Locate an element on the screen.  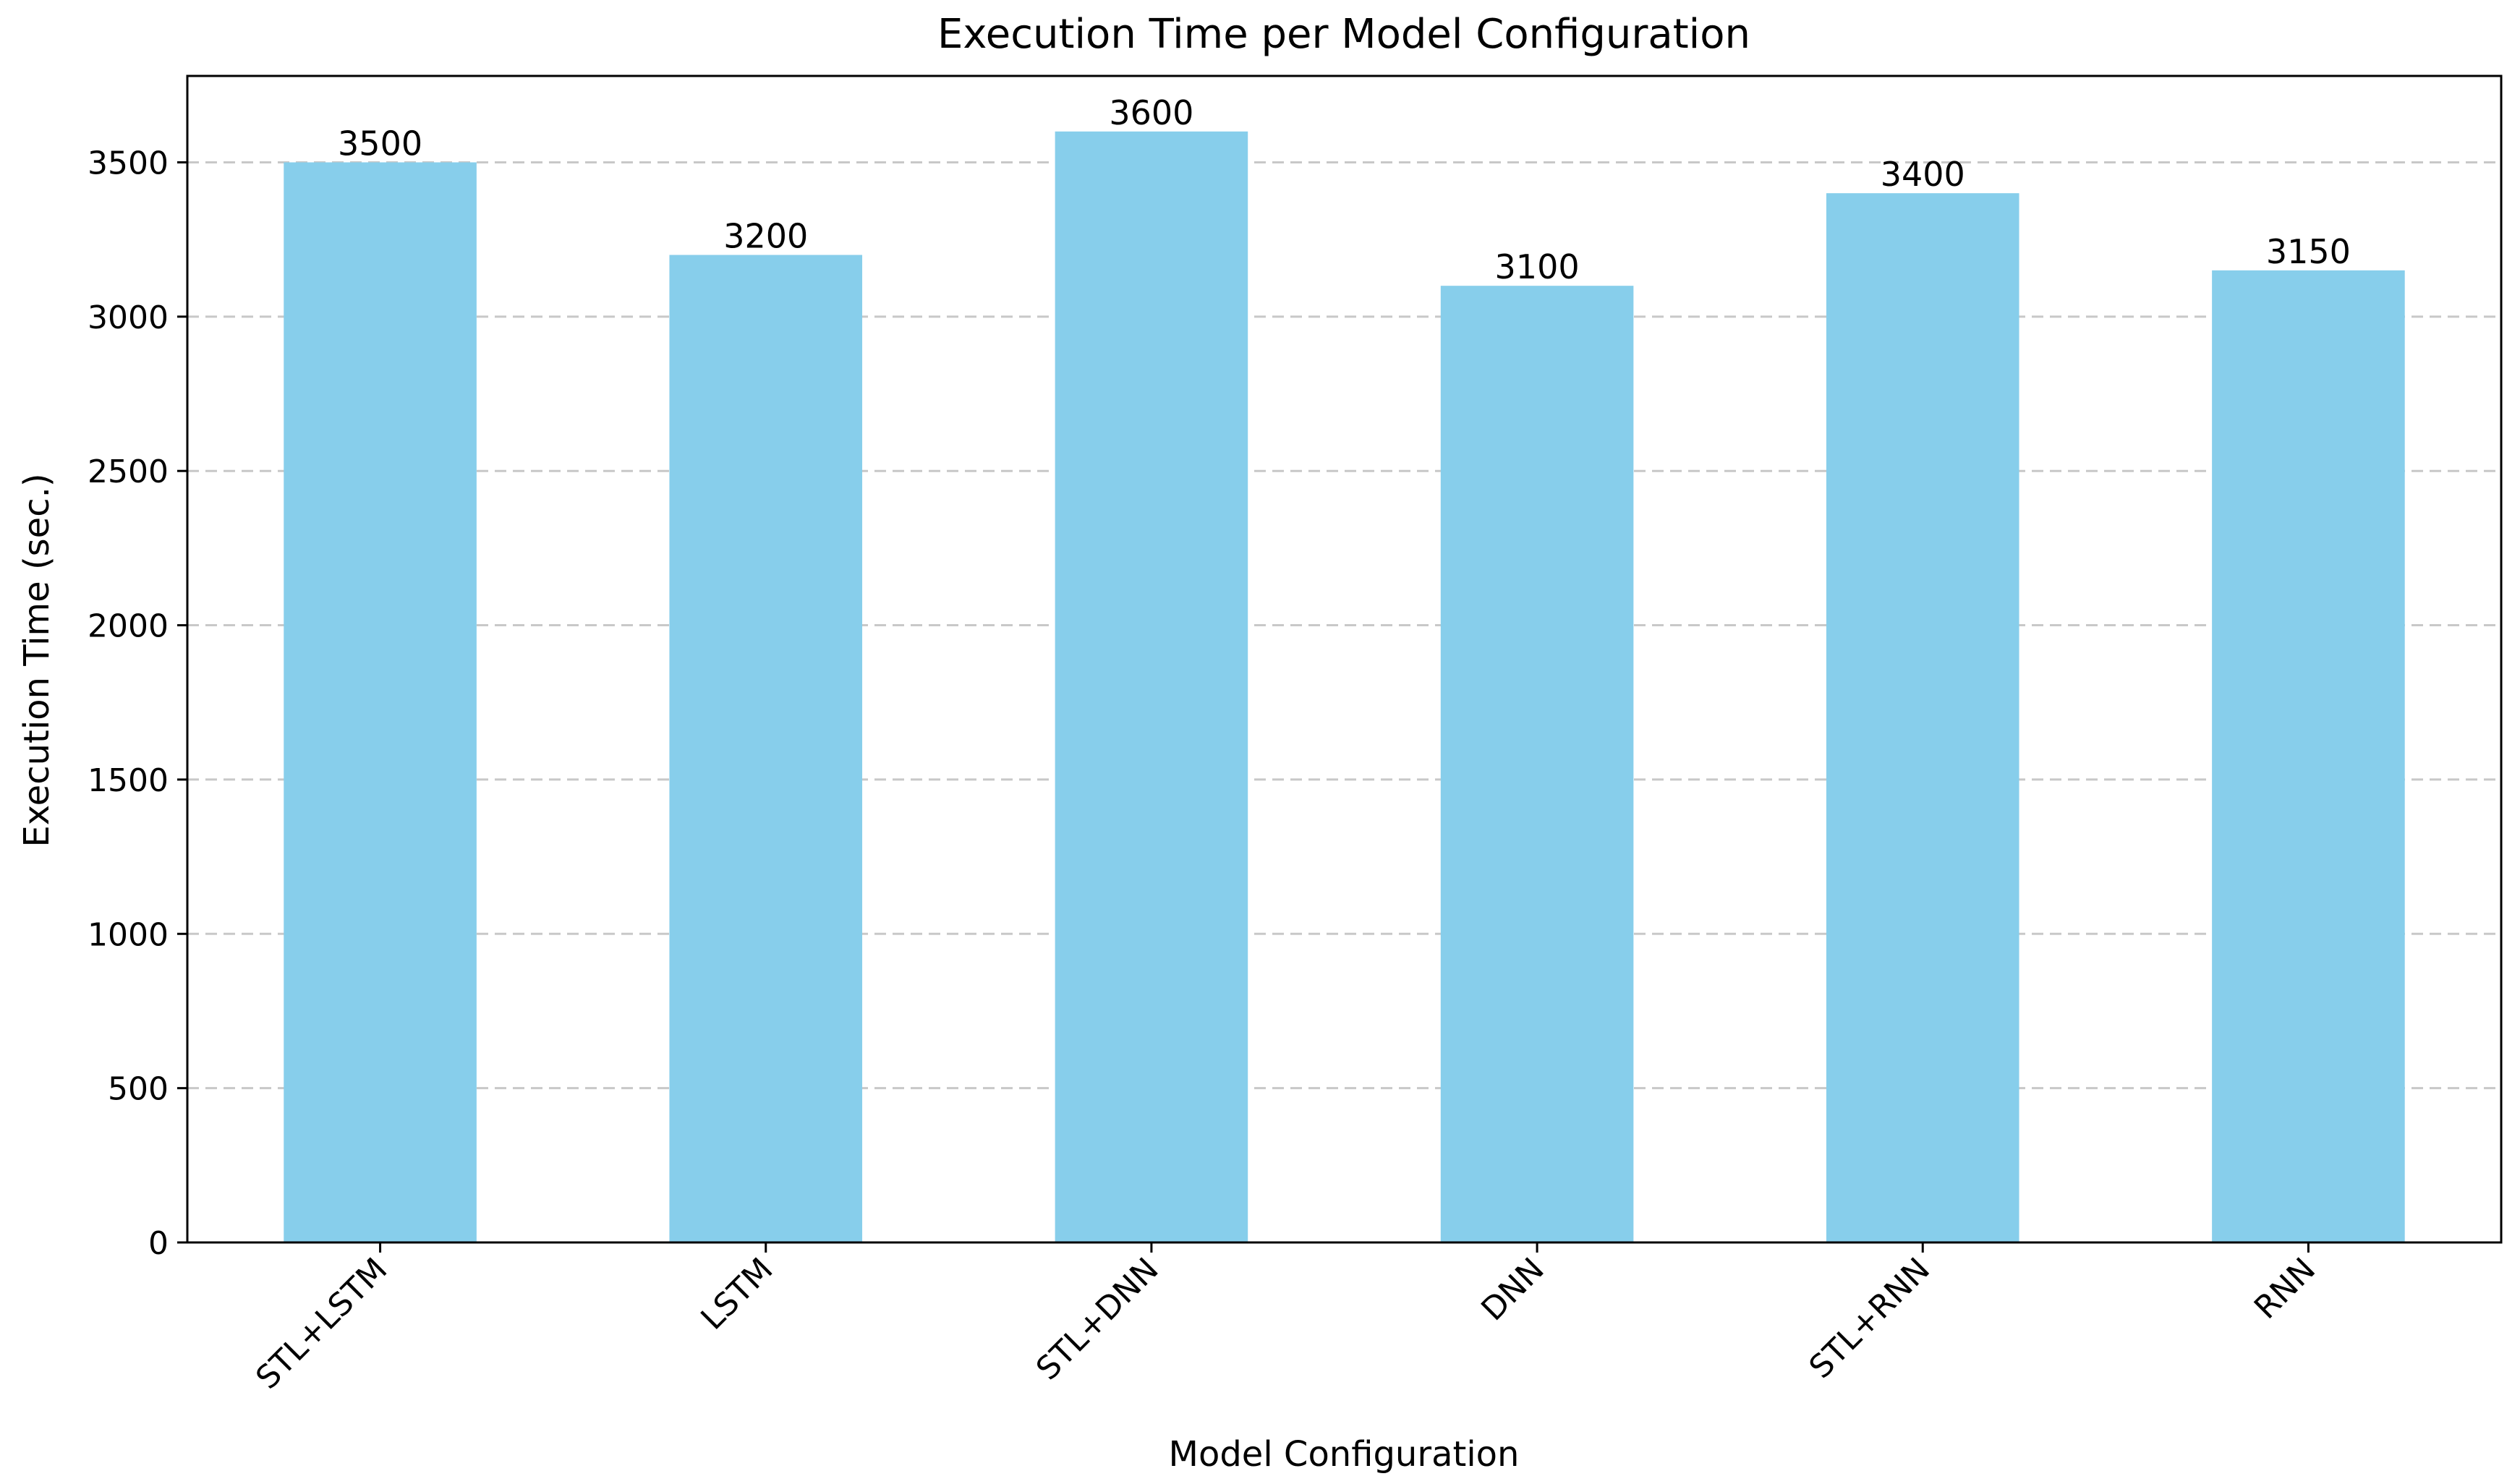
y-ticks: 0 500 1000 1500 2000 2500 3000 3500 is located at coordinates (137, 703).